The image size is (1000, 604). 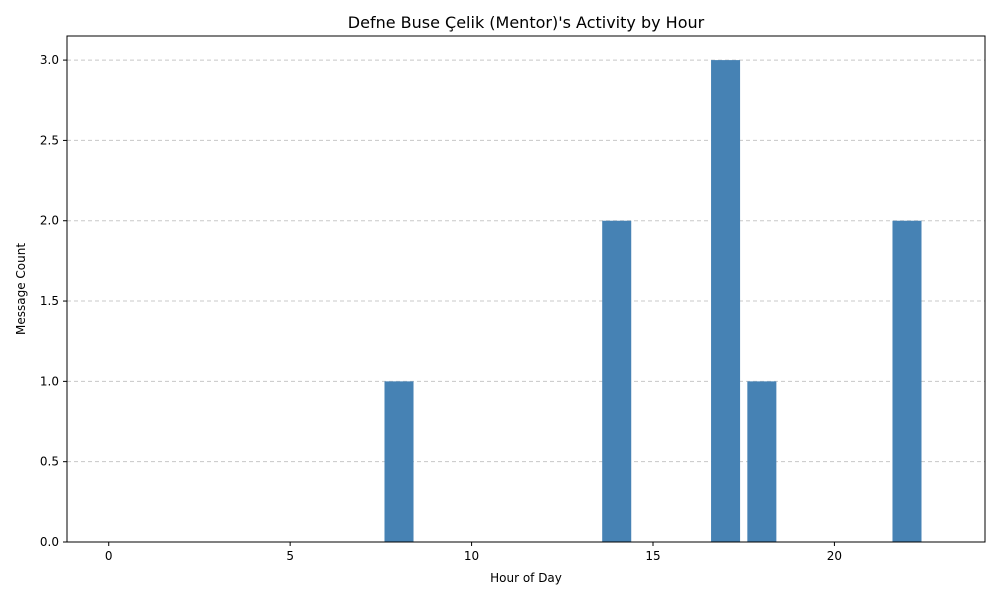 I want to click on y-axis-label: Message Count, so click(x=21, y=289).